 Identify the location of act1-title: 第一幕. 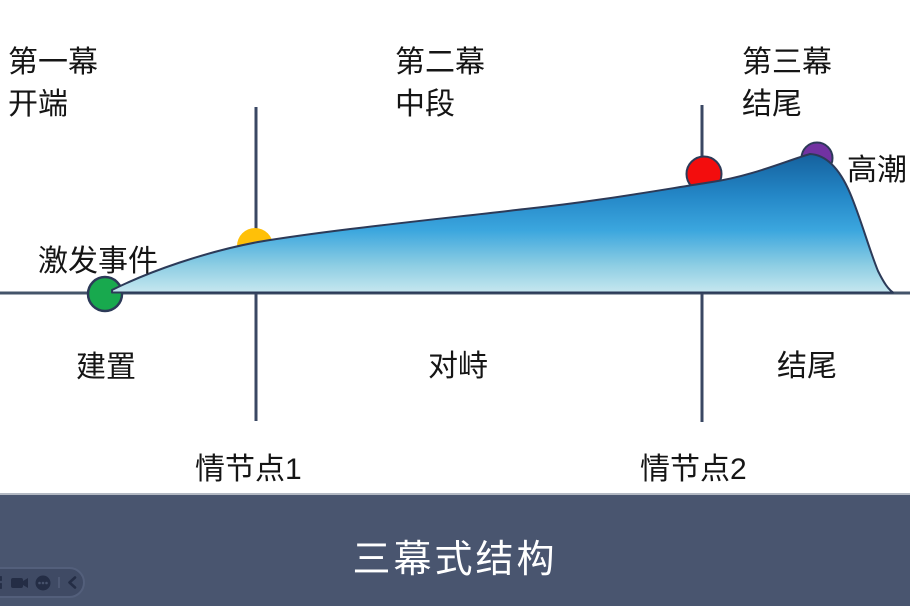
(53, 62).